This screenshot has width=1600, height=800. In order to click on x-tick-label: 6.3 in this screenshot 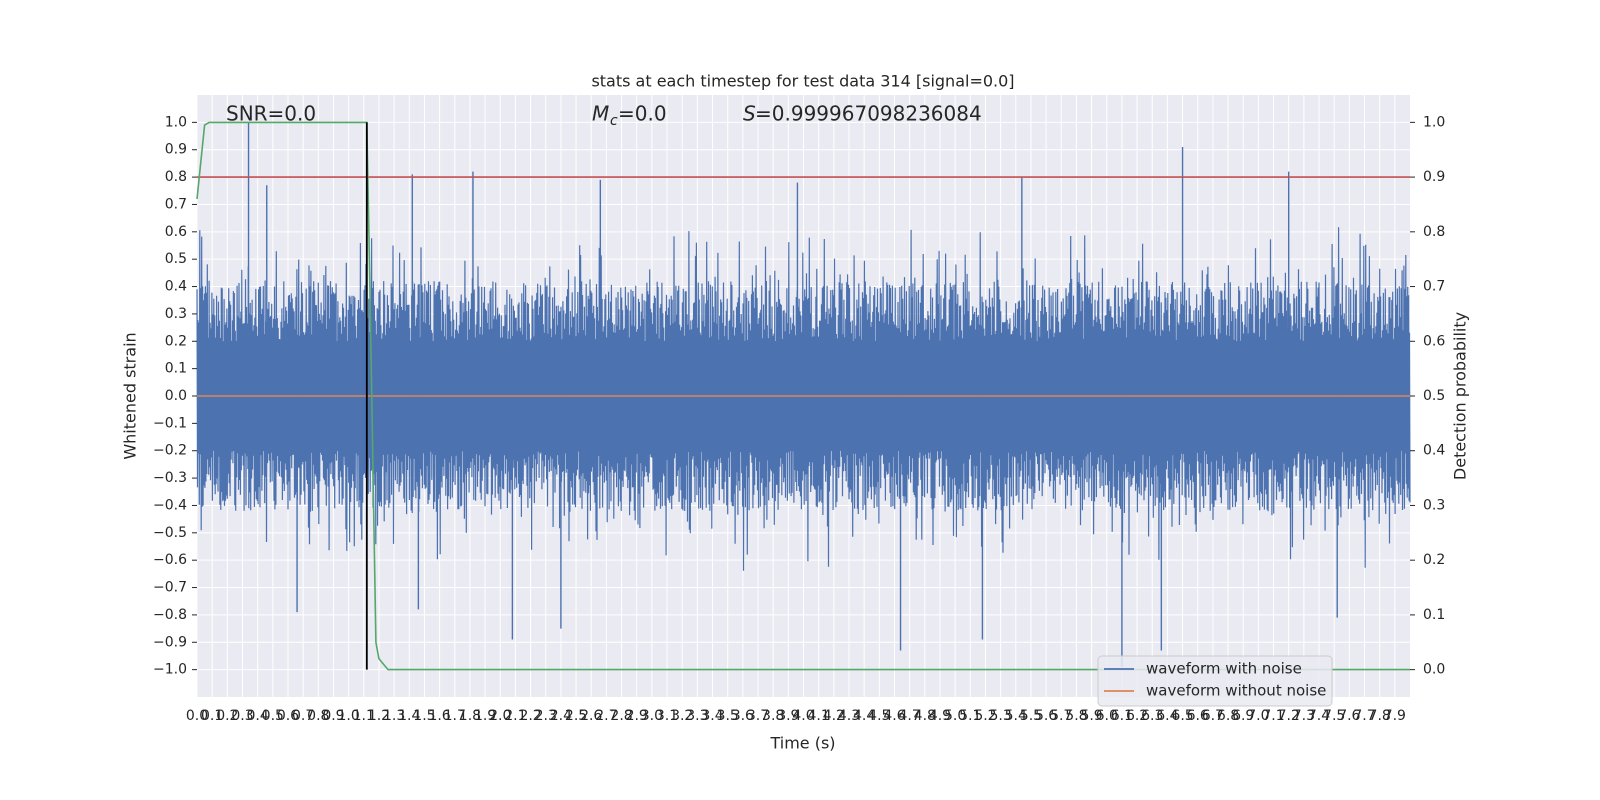, I will do `click(1152, 716)`.